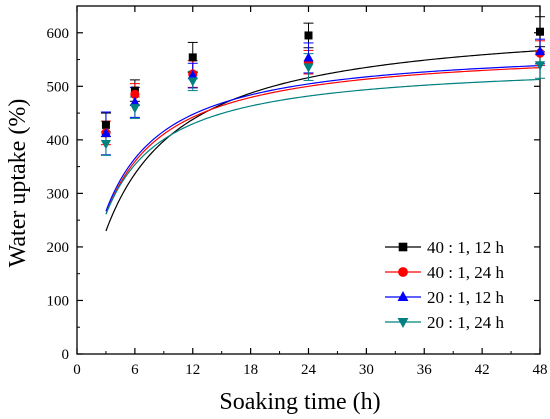 The width and height of the screenshot is (550, 419). Describe the element at coordinates (58, 141) in the screenshot. I see `y-tick-label: 400` at that location.